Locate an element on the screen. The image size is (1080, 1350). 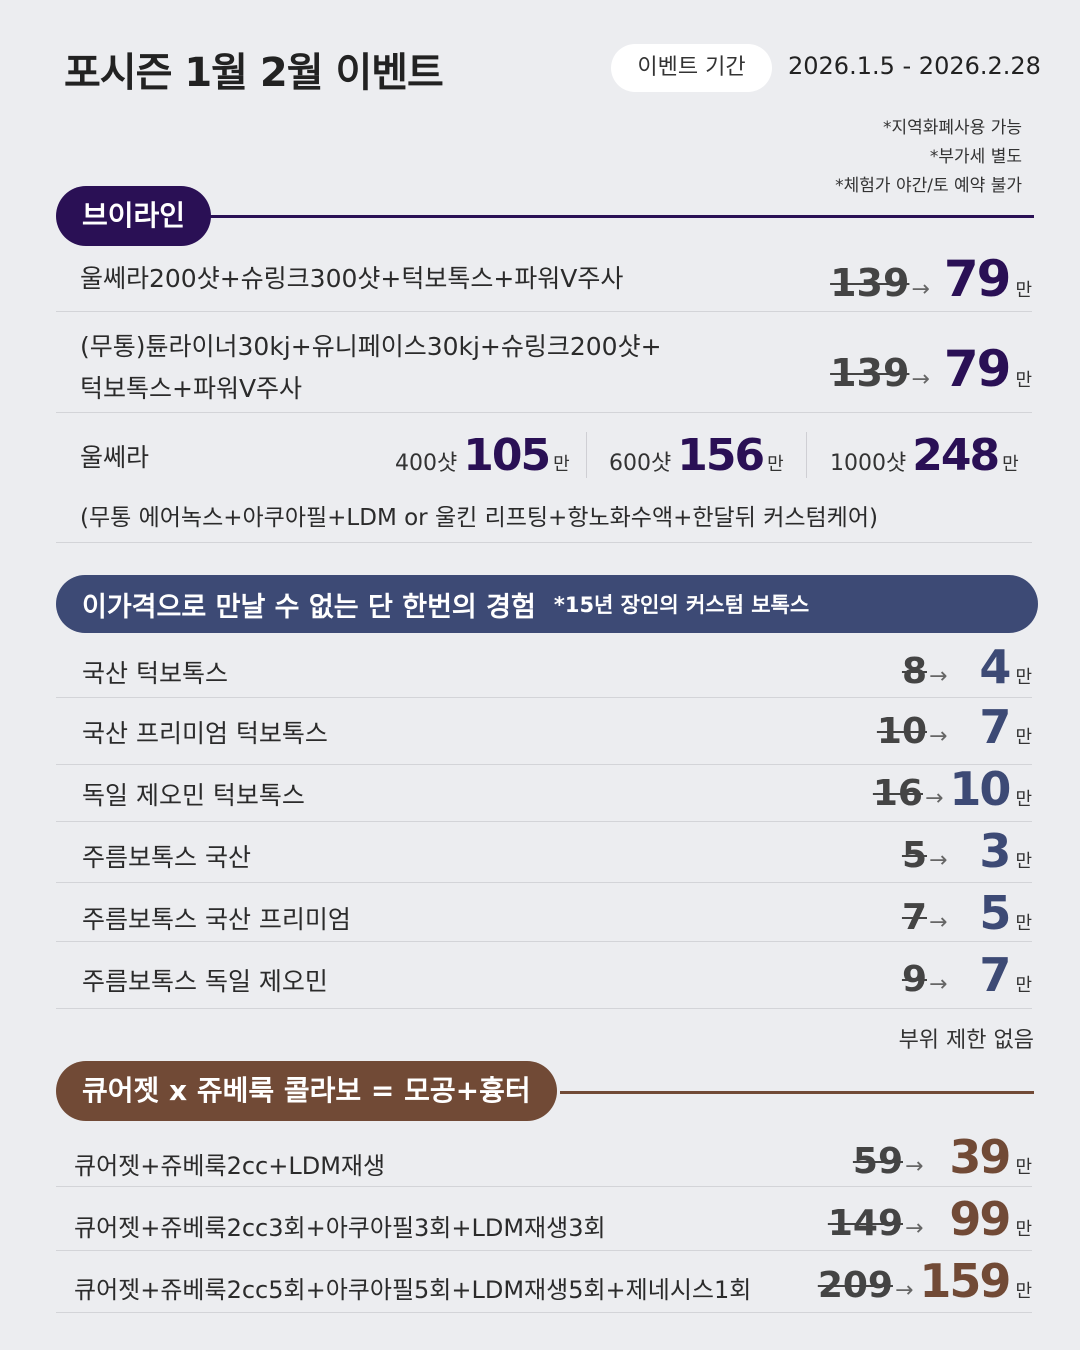
list-item-label: 주름보톡스 국산 is located at coordinates (166, 857).